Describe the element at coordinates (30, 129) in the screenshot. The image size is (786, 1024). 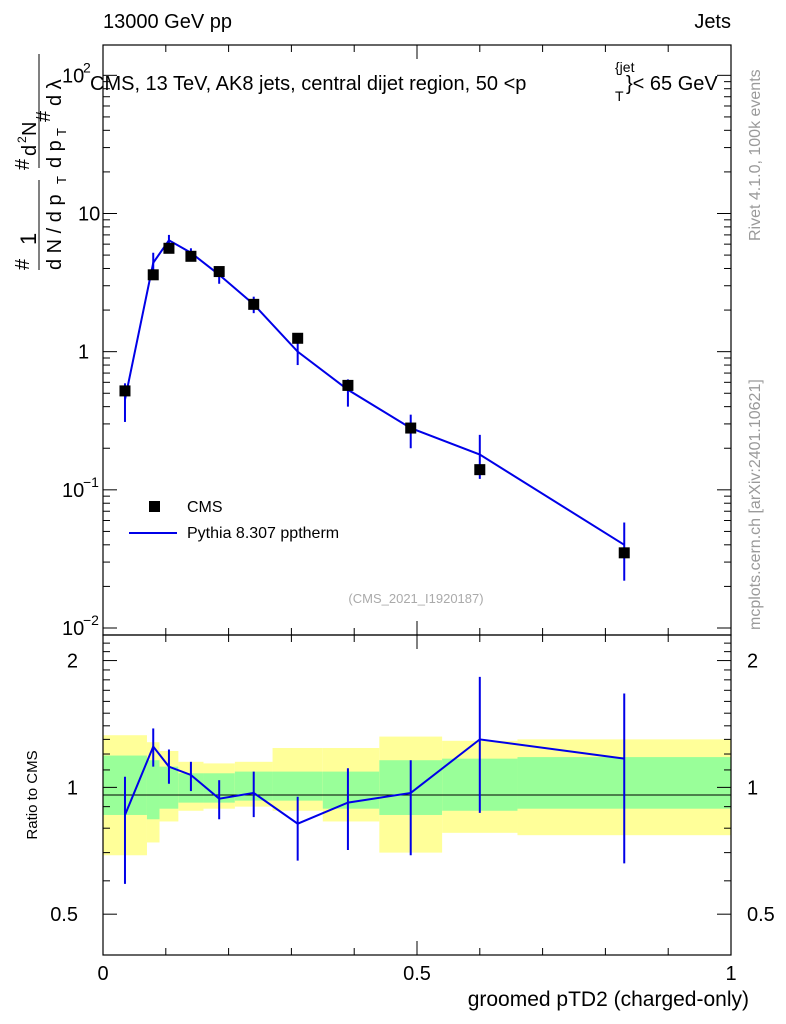
I see `svg-text: N` at that location.